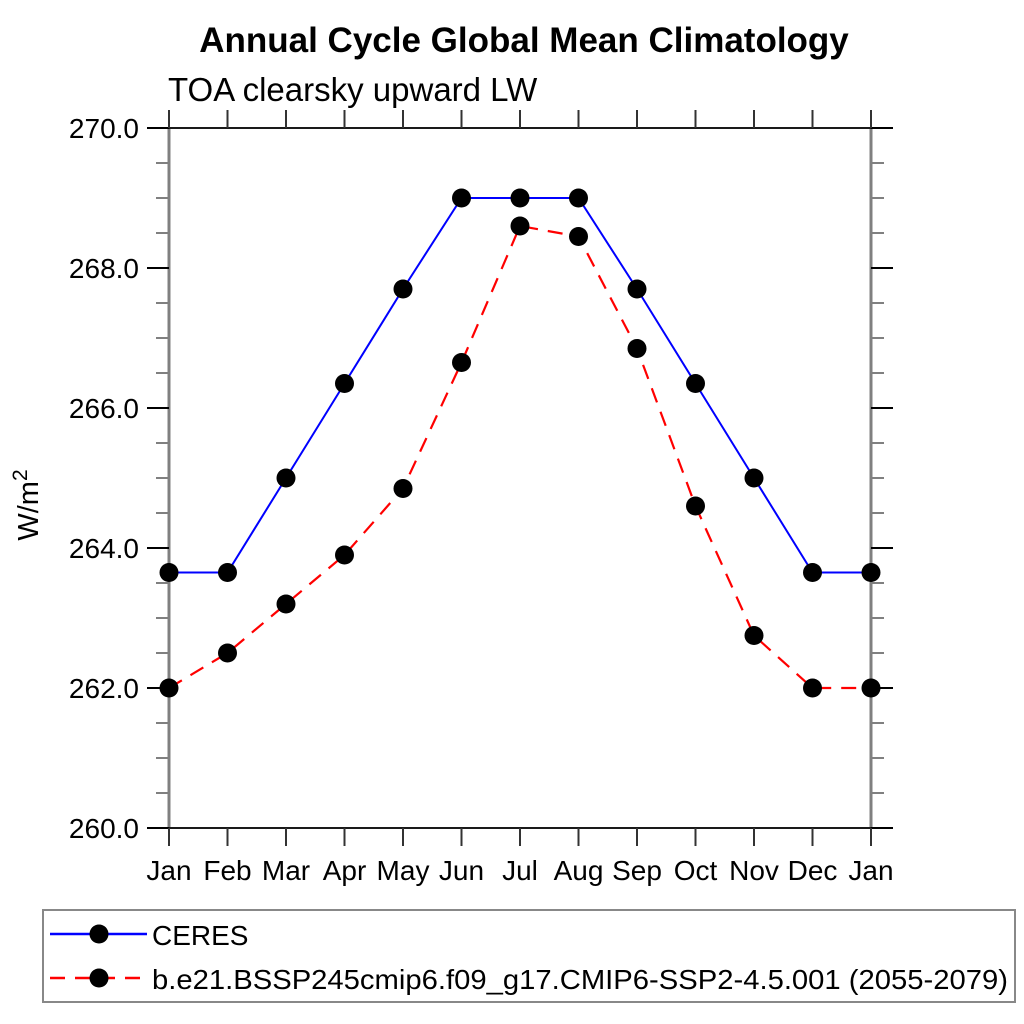 The height and width of the screenshot is (1024, 1024). Describe the element at coordinates (227, 870) in the screenshot. I see `x-tick-label: Feb` at that location.